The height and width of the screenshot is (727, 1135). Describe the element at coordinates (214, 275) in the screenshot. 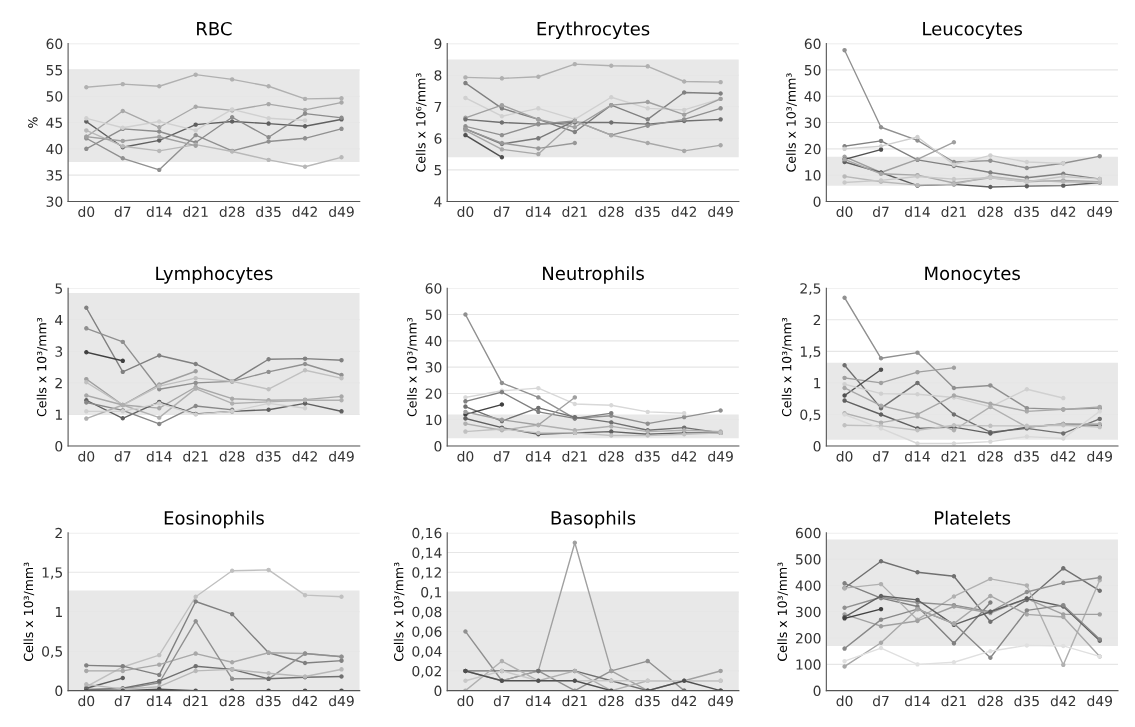

I see `chart-title: Lymphocytes` at that location.